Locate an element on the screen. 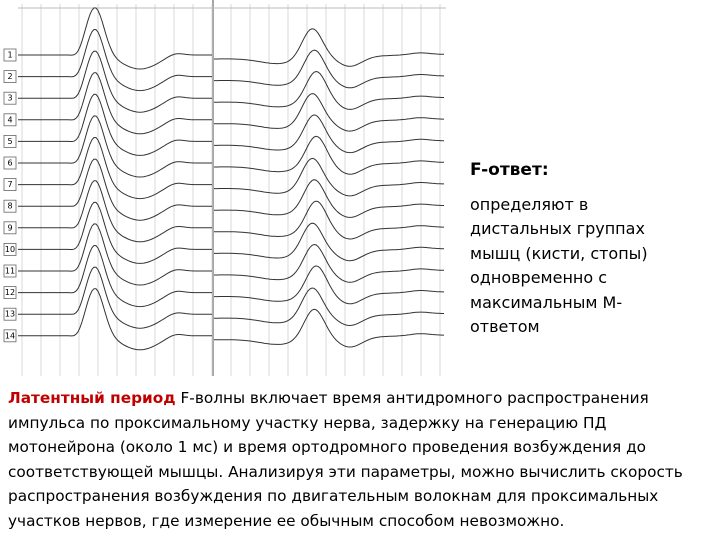 This screenshot has height=540, width=720. aside-line: определяют в is located at coordinates (529, 204).